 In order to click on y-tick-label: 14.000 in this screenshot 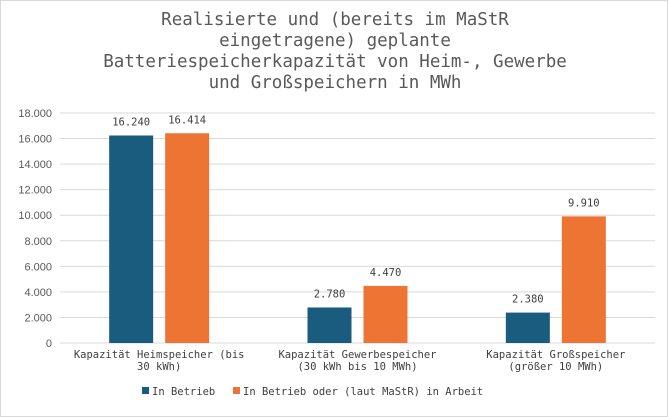, I will do `click(35, 165)`.